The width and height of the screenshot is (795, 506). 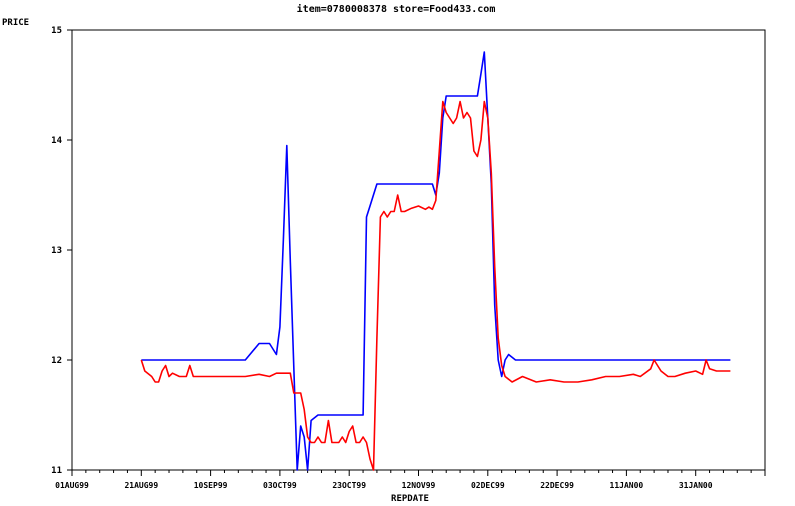 I want to click on y-axis: 11 12 13 14 15, so click(x=61, y=251).